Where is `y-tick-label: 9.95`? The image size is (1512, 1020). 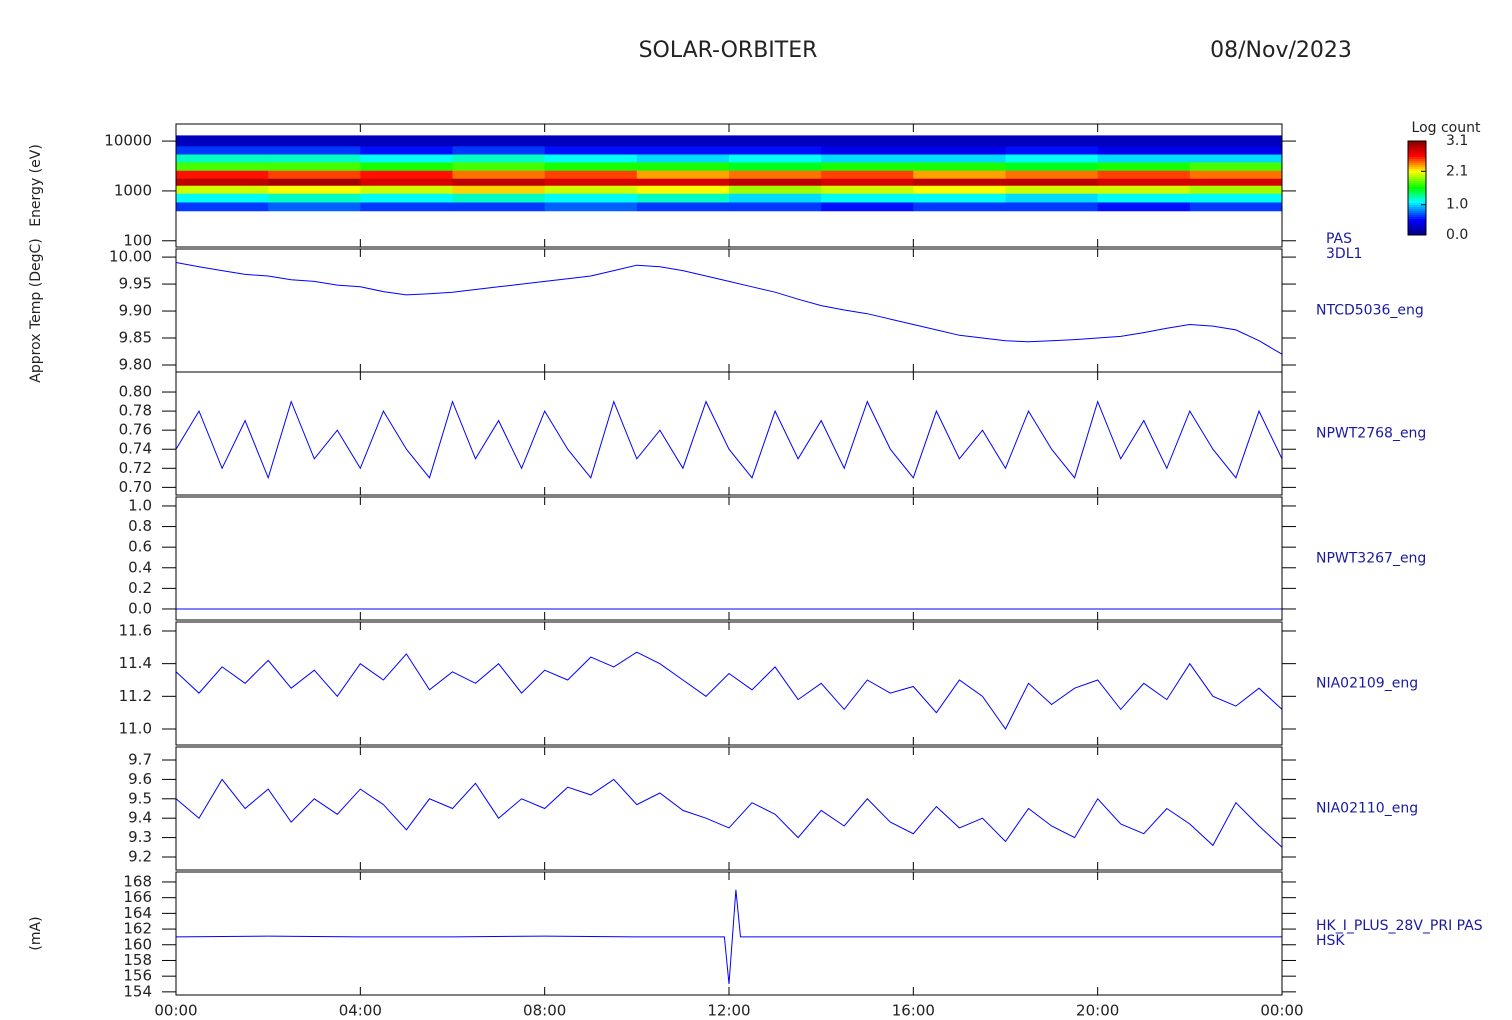
y-tick-label: 9.95 is located at coordinates (135, 284).